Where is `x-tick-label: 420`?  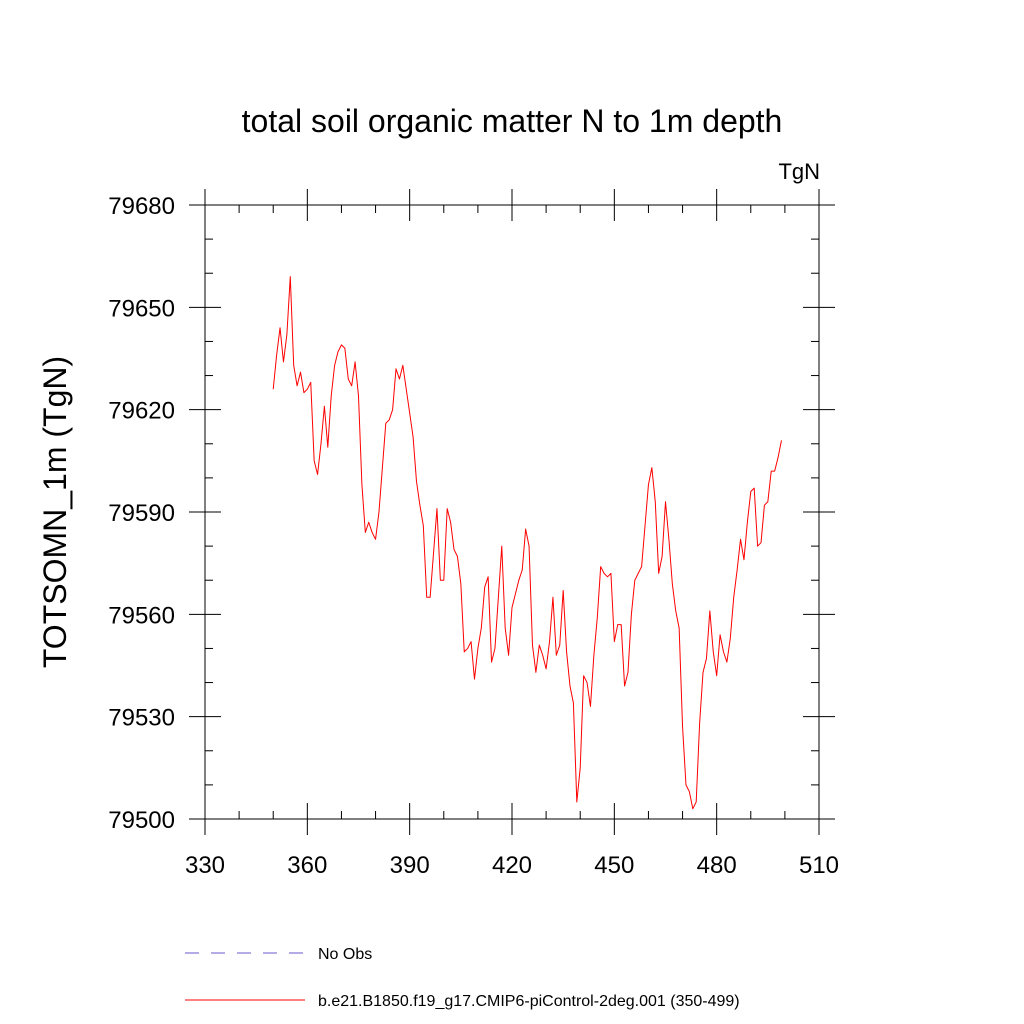 x-tick-label: 420 is located at coordinates (512, 865).